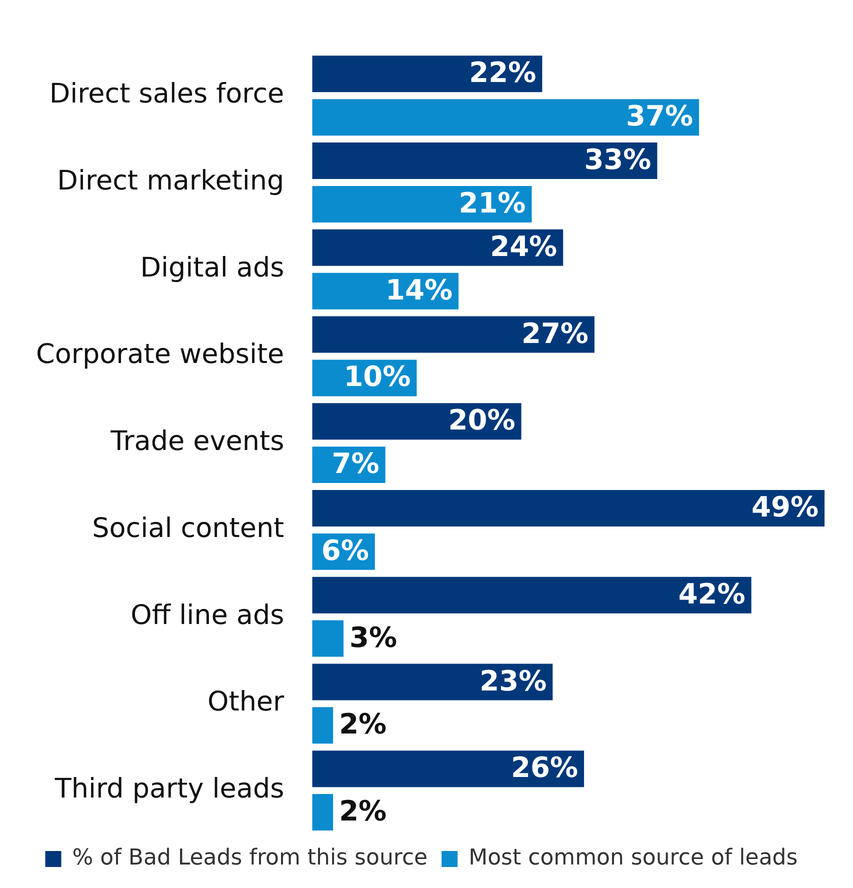  Describe the element at coordinates (197, 442) in the screenshot. I see `y-tick-label: Trade events` at that location.